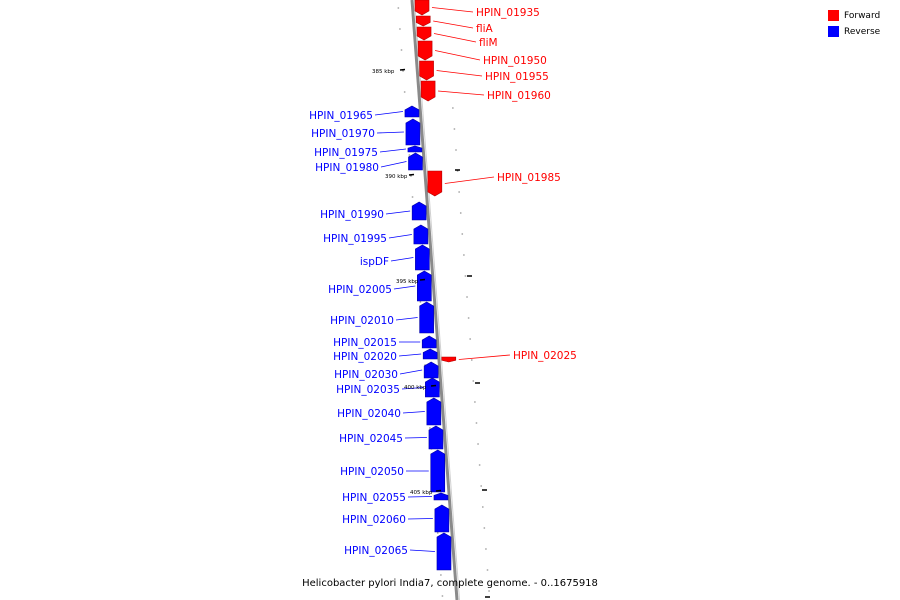 The width and height of the screenshot is (900, 600). I want to click on gene-flia: fliA, so click(454, 25).